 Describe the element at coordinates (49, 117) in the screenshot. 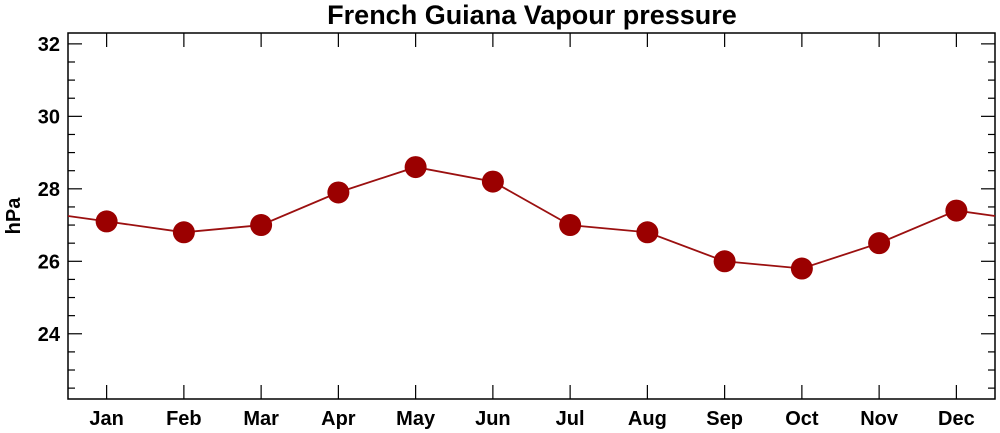

I see `y-tick-label: 30` at that location.